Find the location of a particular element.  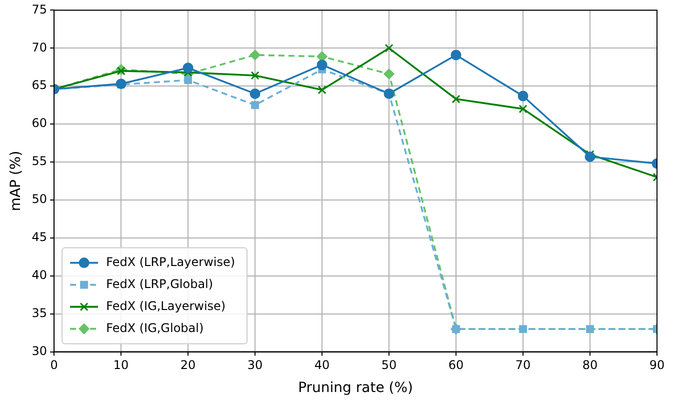

legend-label: FedX (LRP,Global) is located at coordinates (160, 283).